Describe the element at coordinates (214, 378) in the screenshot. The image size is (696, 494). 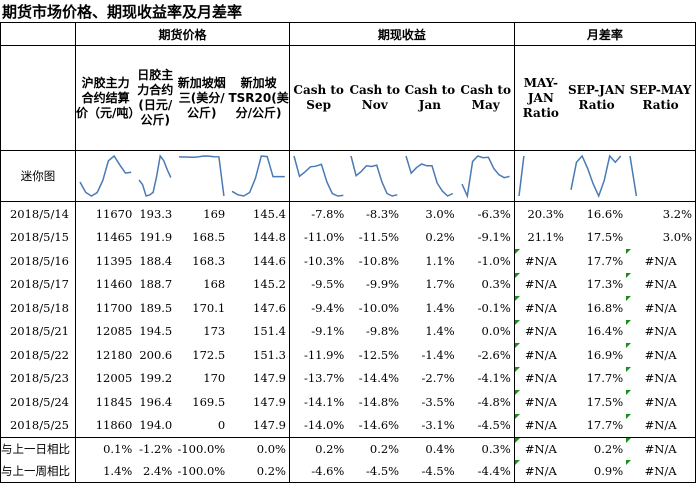
I see `cell-sgx-rss3: 170` at that location.